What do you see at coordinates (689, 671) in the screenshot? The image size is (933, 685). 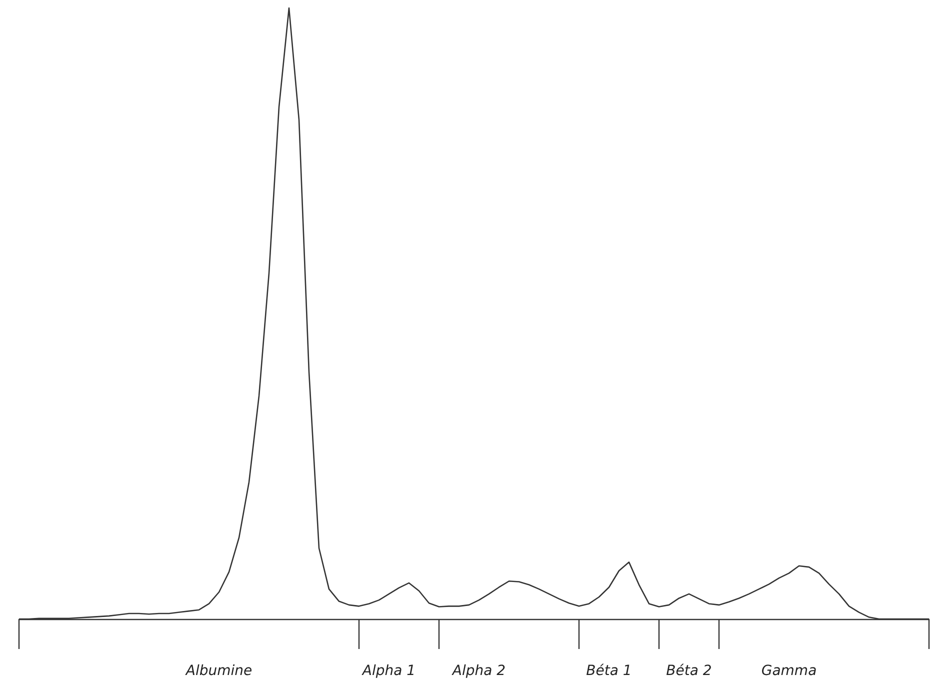 I see `x-tick-label: Béta 2` at bounding box center [689, 671].